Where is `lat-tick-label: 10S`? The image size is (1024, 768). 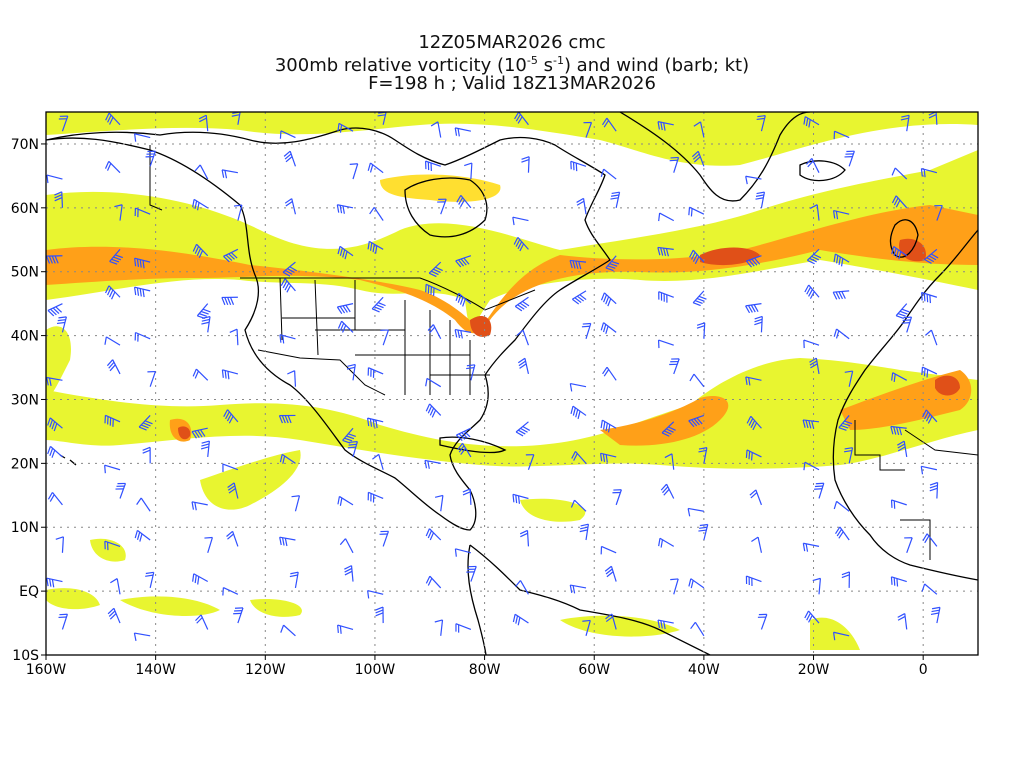
lat-tick-label: 10S is located at coordinates (25, 656).